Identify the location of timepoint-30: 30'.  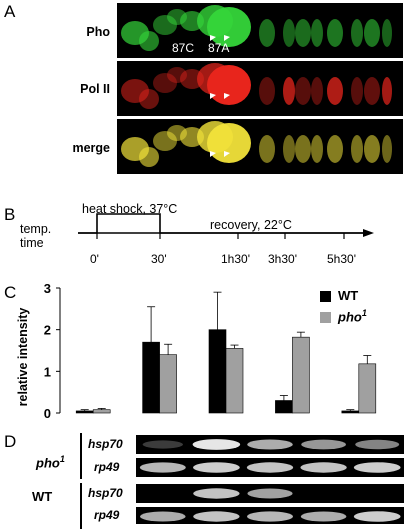
(159, 259).